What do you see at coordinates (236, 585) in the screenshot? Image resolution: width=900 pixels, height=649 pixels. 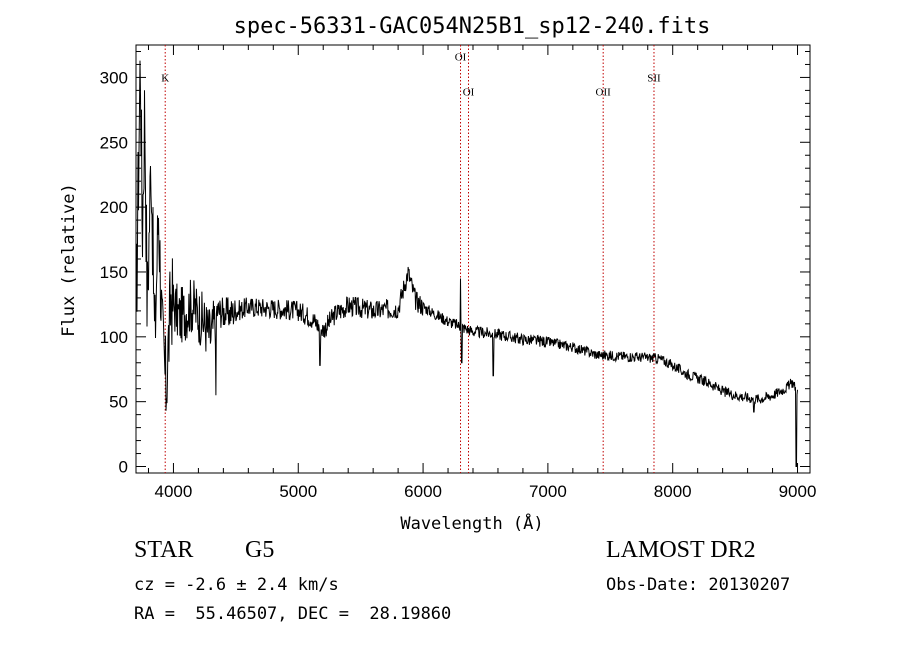 I see `velocity-readout: cz = -2.6 ± 2.4 km/s` at bounding box center [236, 585].